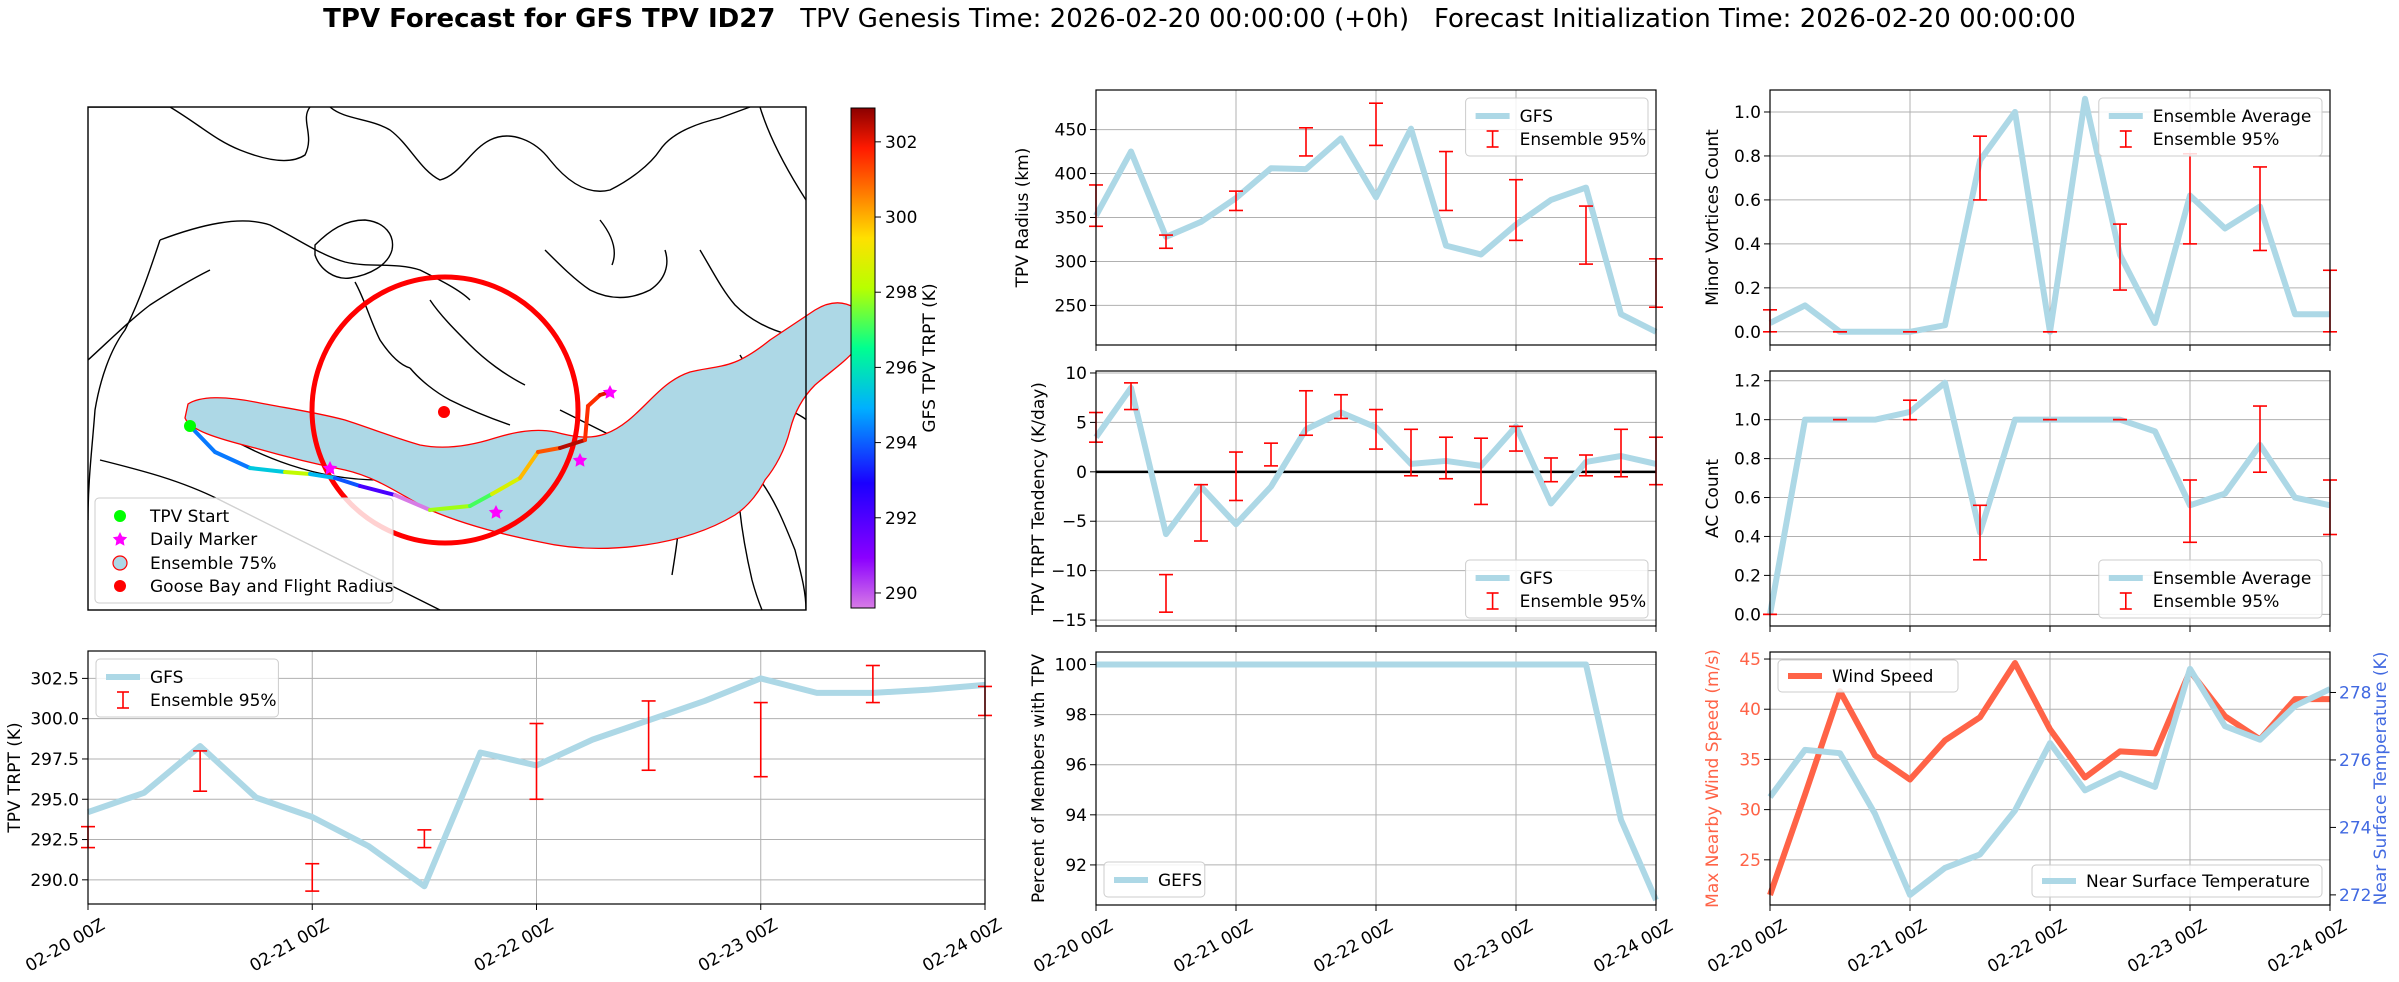 This screenshot has width=2399, height=982. Describe the element at coordinates (1747, 615) in the screenshot. I see `y-tick-label: 0.0` at that location.